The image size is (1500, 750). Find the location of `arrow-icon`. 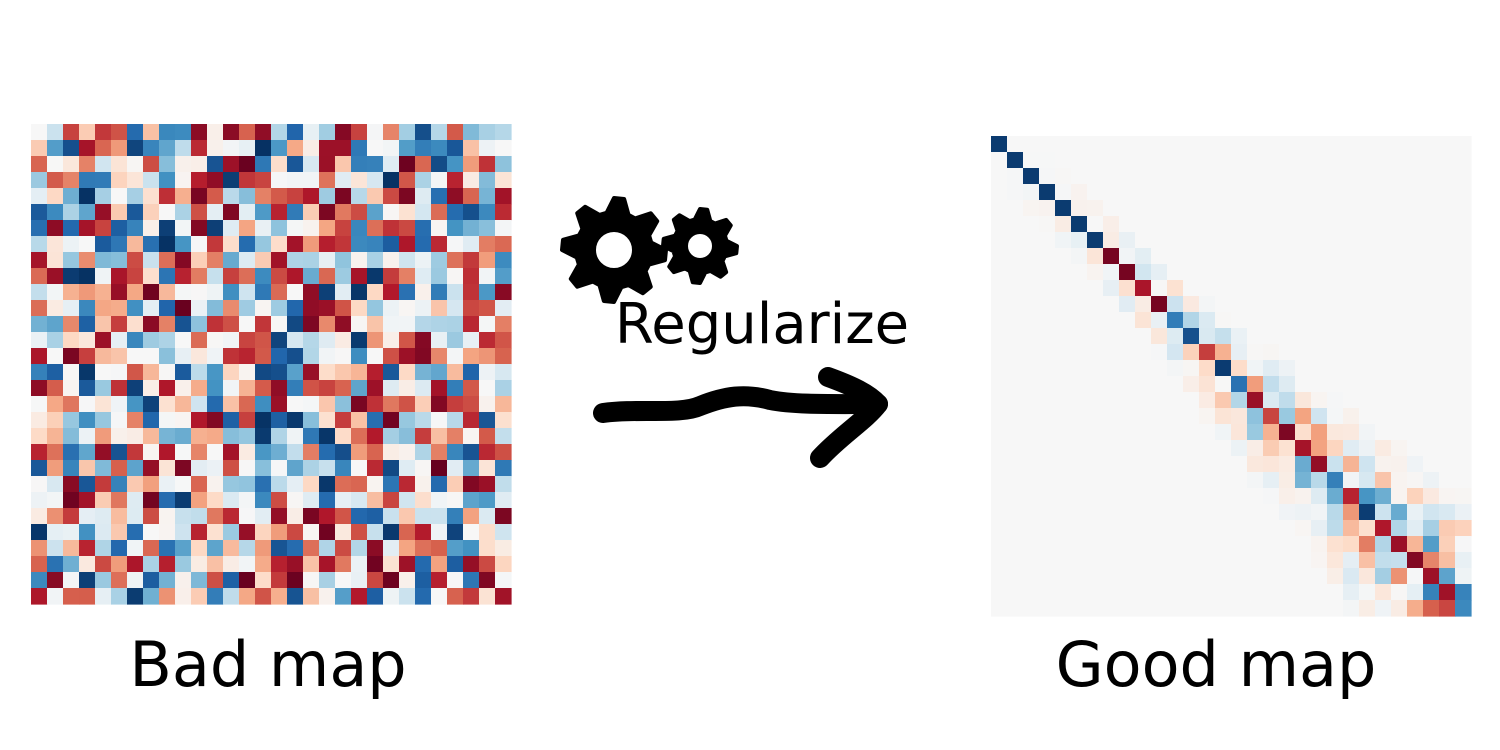

arrow-icon is located at coordinates (740, 417).